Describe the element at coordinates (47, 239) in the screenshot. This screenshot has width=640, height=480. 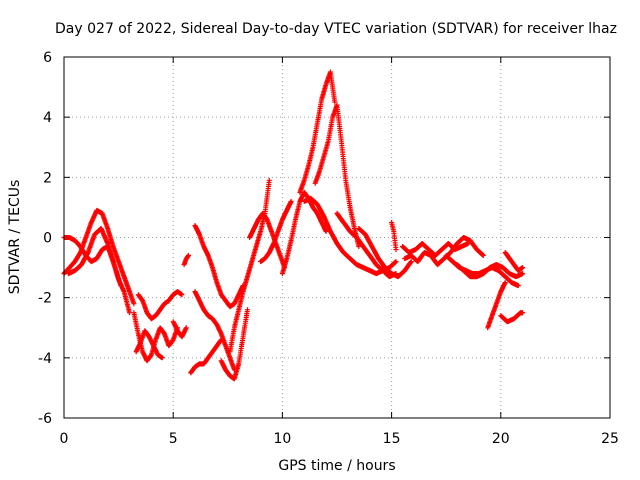
I see `y-tick-label: 0` at that location.